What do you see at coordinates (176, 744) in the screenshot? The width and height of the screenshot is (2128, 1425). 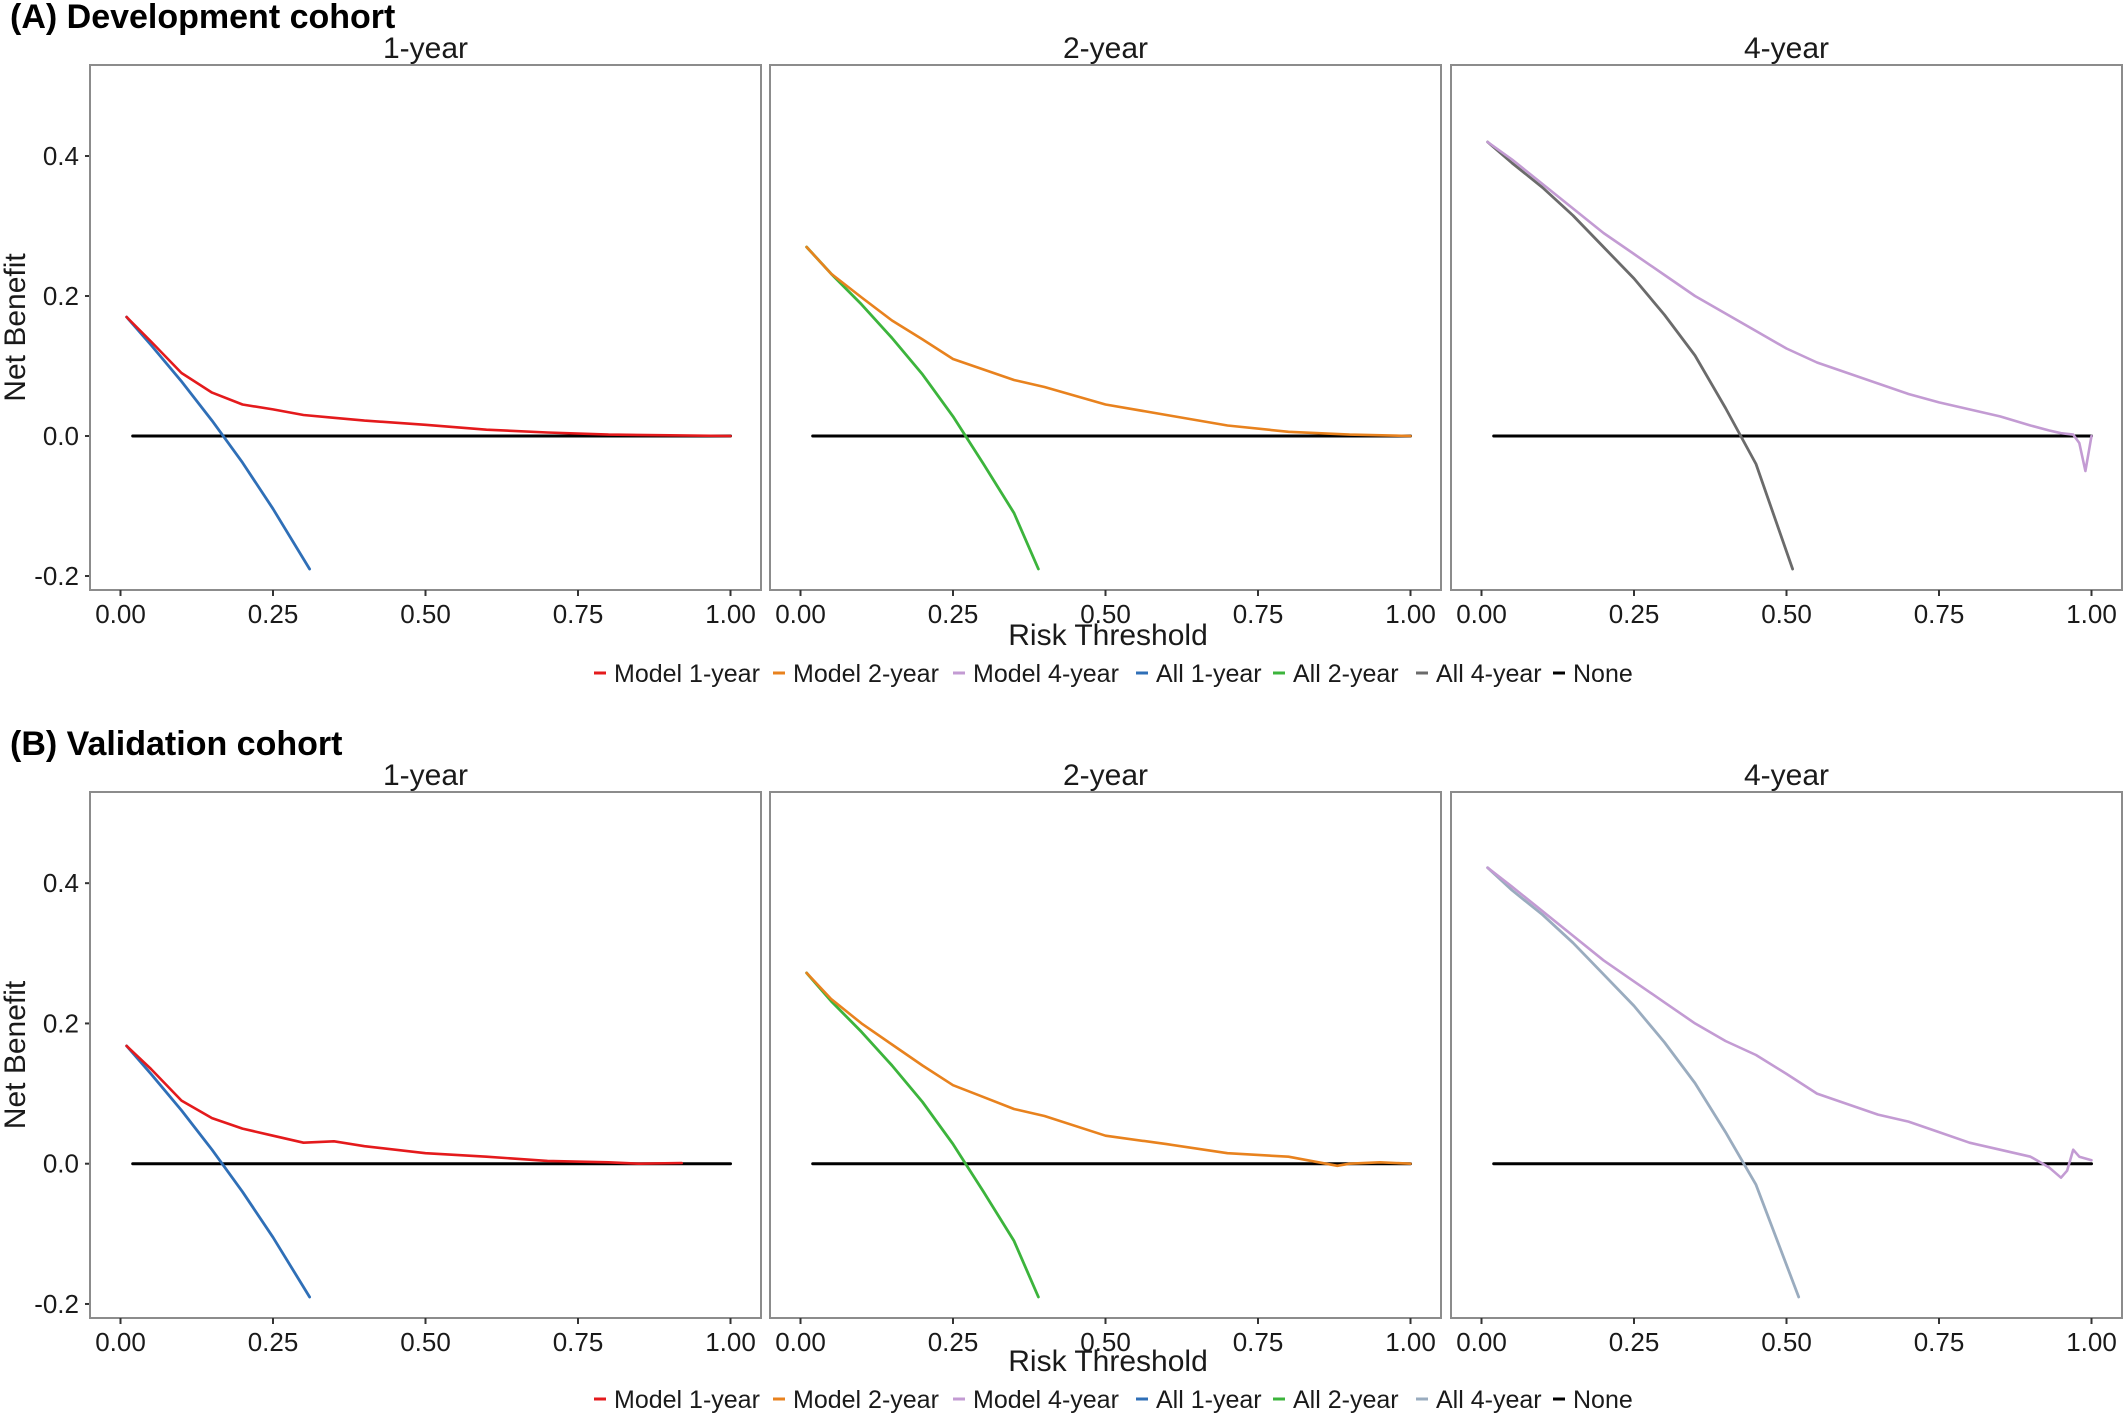 I see `section-title: (B) Validation cohort` at bounding box center [176, 744].